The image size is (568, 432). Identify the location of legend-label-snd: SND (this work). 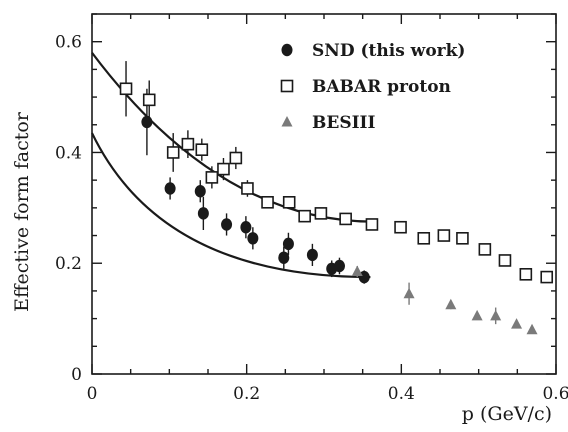
(388, 51).